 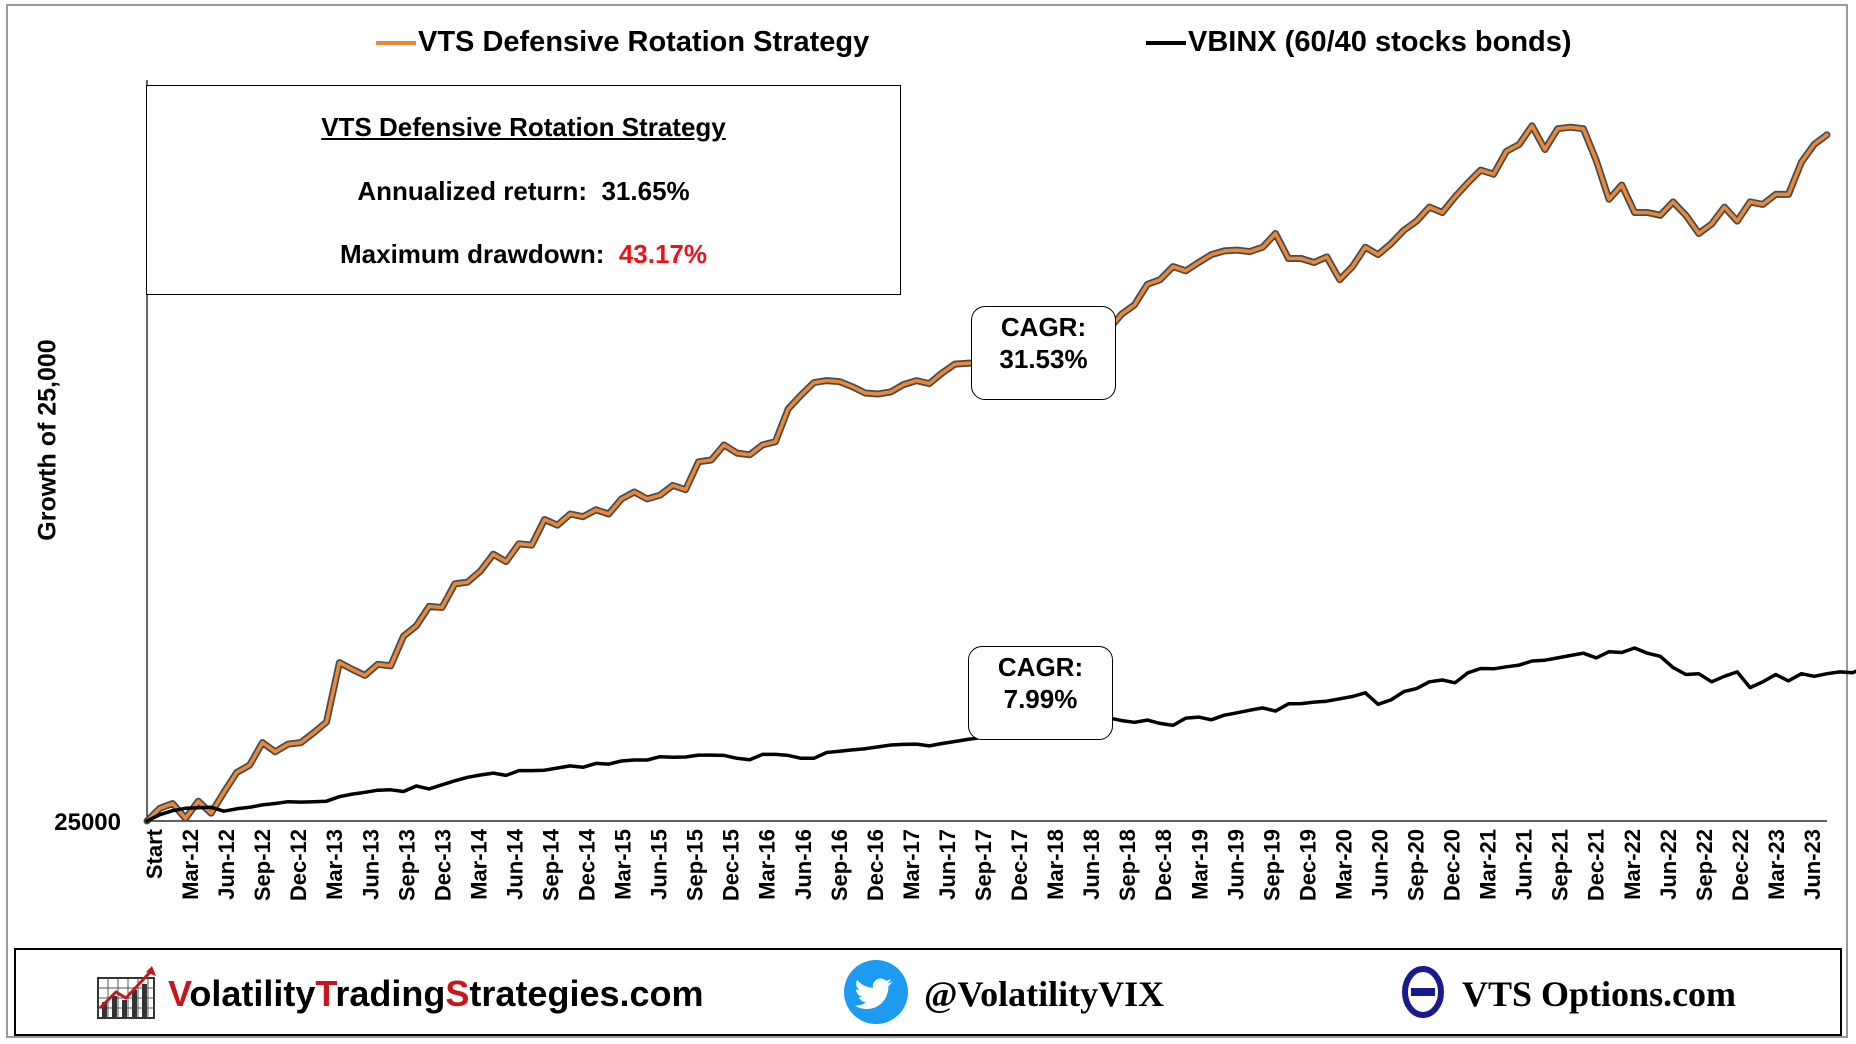 What do you see at coordinates (514, 864) in the screenshot?
I see `x-tick-label: Jun-14` at bounding box center [514, 864].